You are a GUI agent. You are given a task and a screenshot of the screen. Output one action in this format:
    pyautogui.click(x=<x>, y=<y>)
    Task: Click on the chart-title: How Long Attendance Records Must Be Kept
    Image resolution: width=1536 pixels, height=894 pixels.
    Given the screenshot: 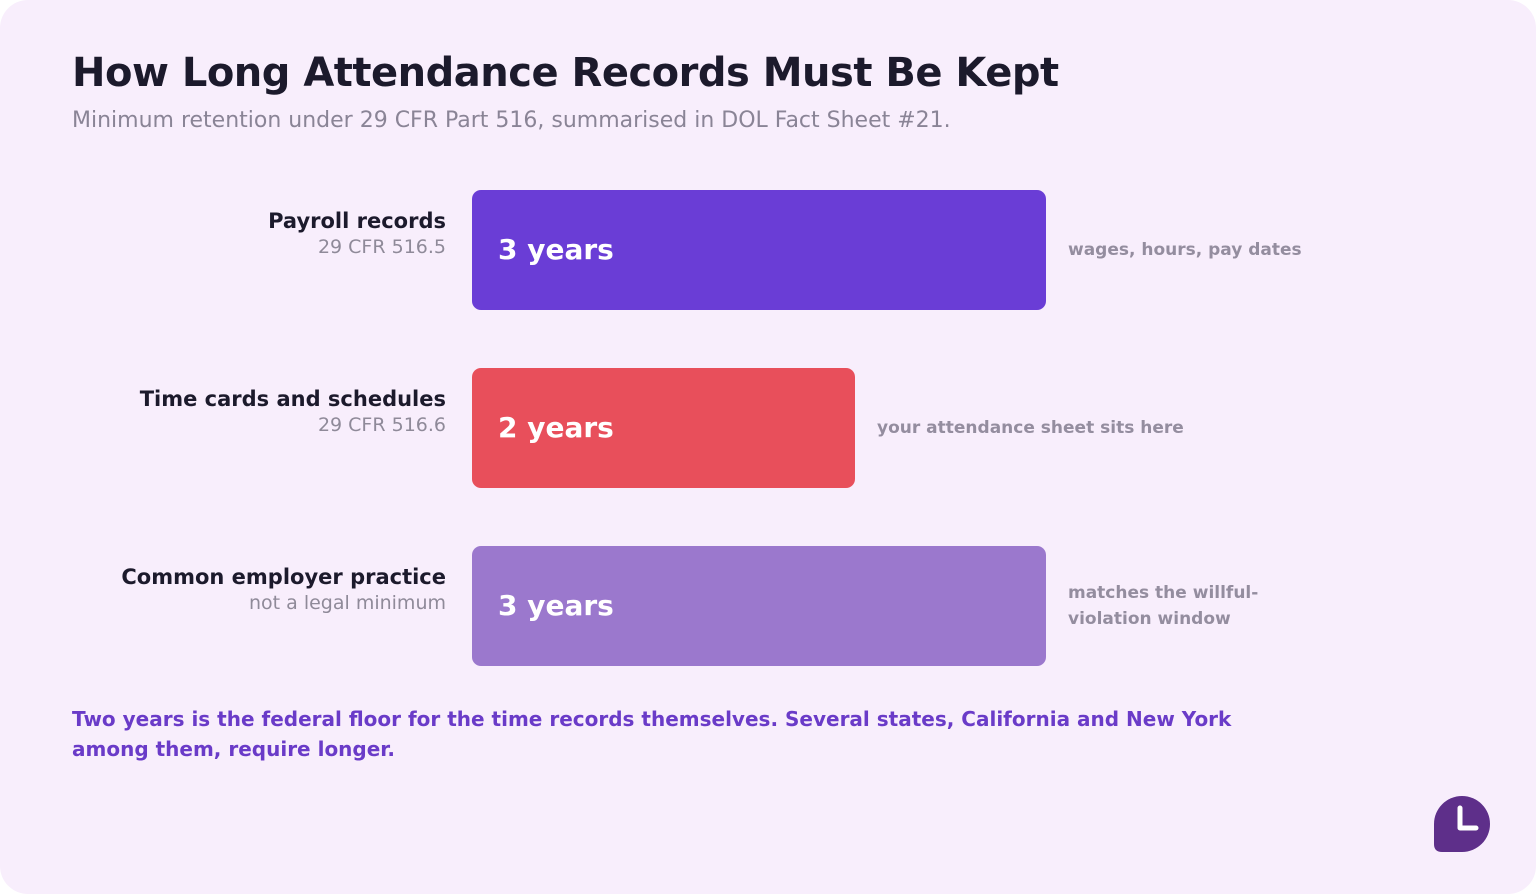 What is the action you would take?
    pyautogui.click(x=565, y=73)
    